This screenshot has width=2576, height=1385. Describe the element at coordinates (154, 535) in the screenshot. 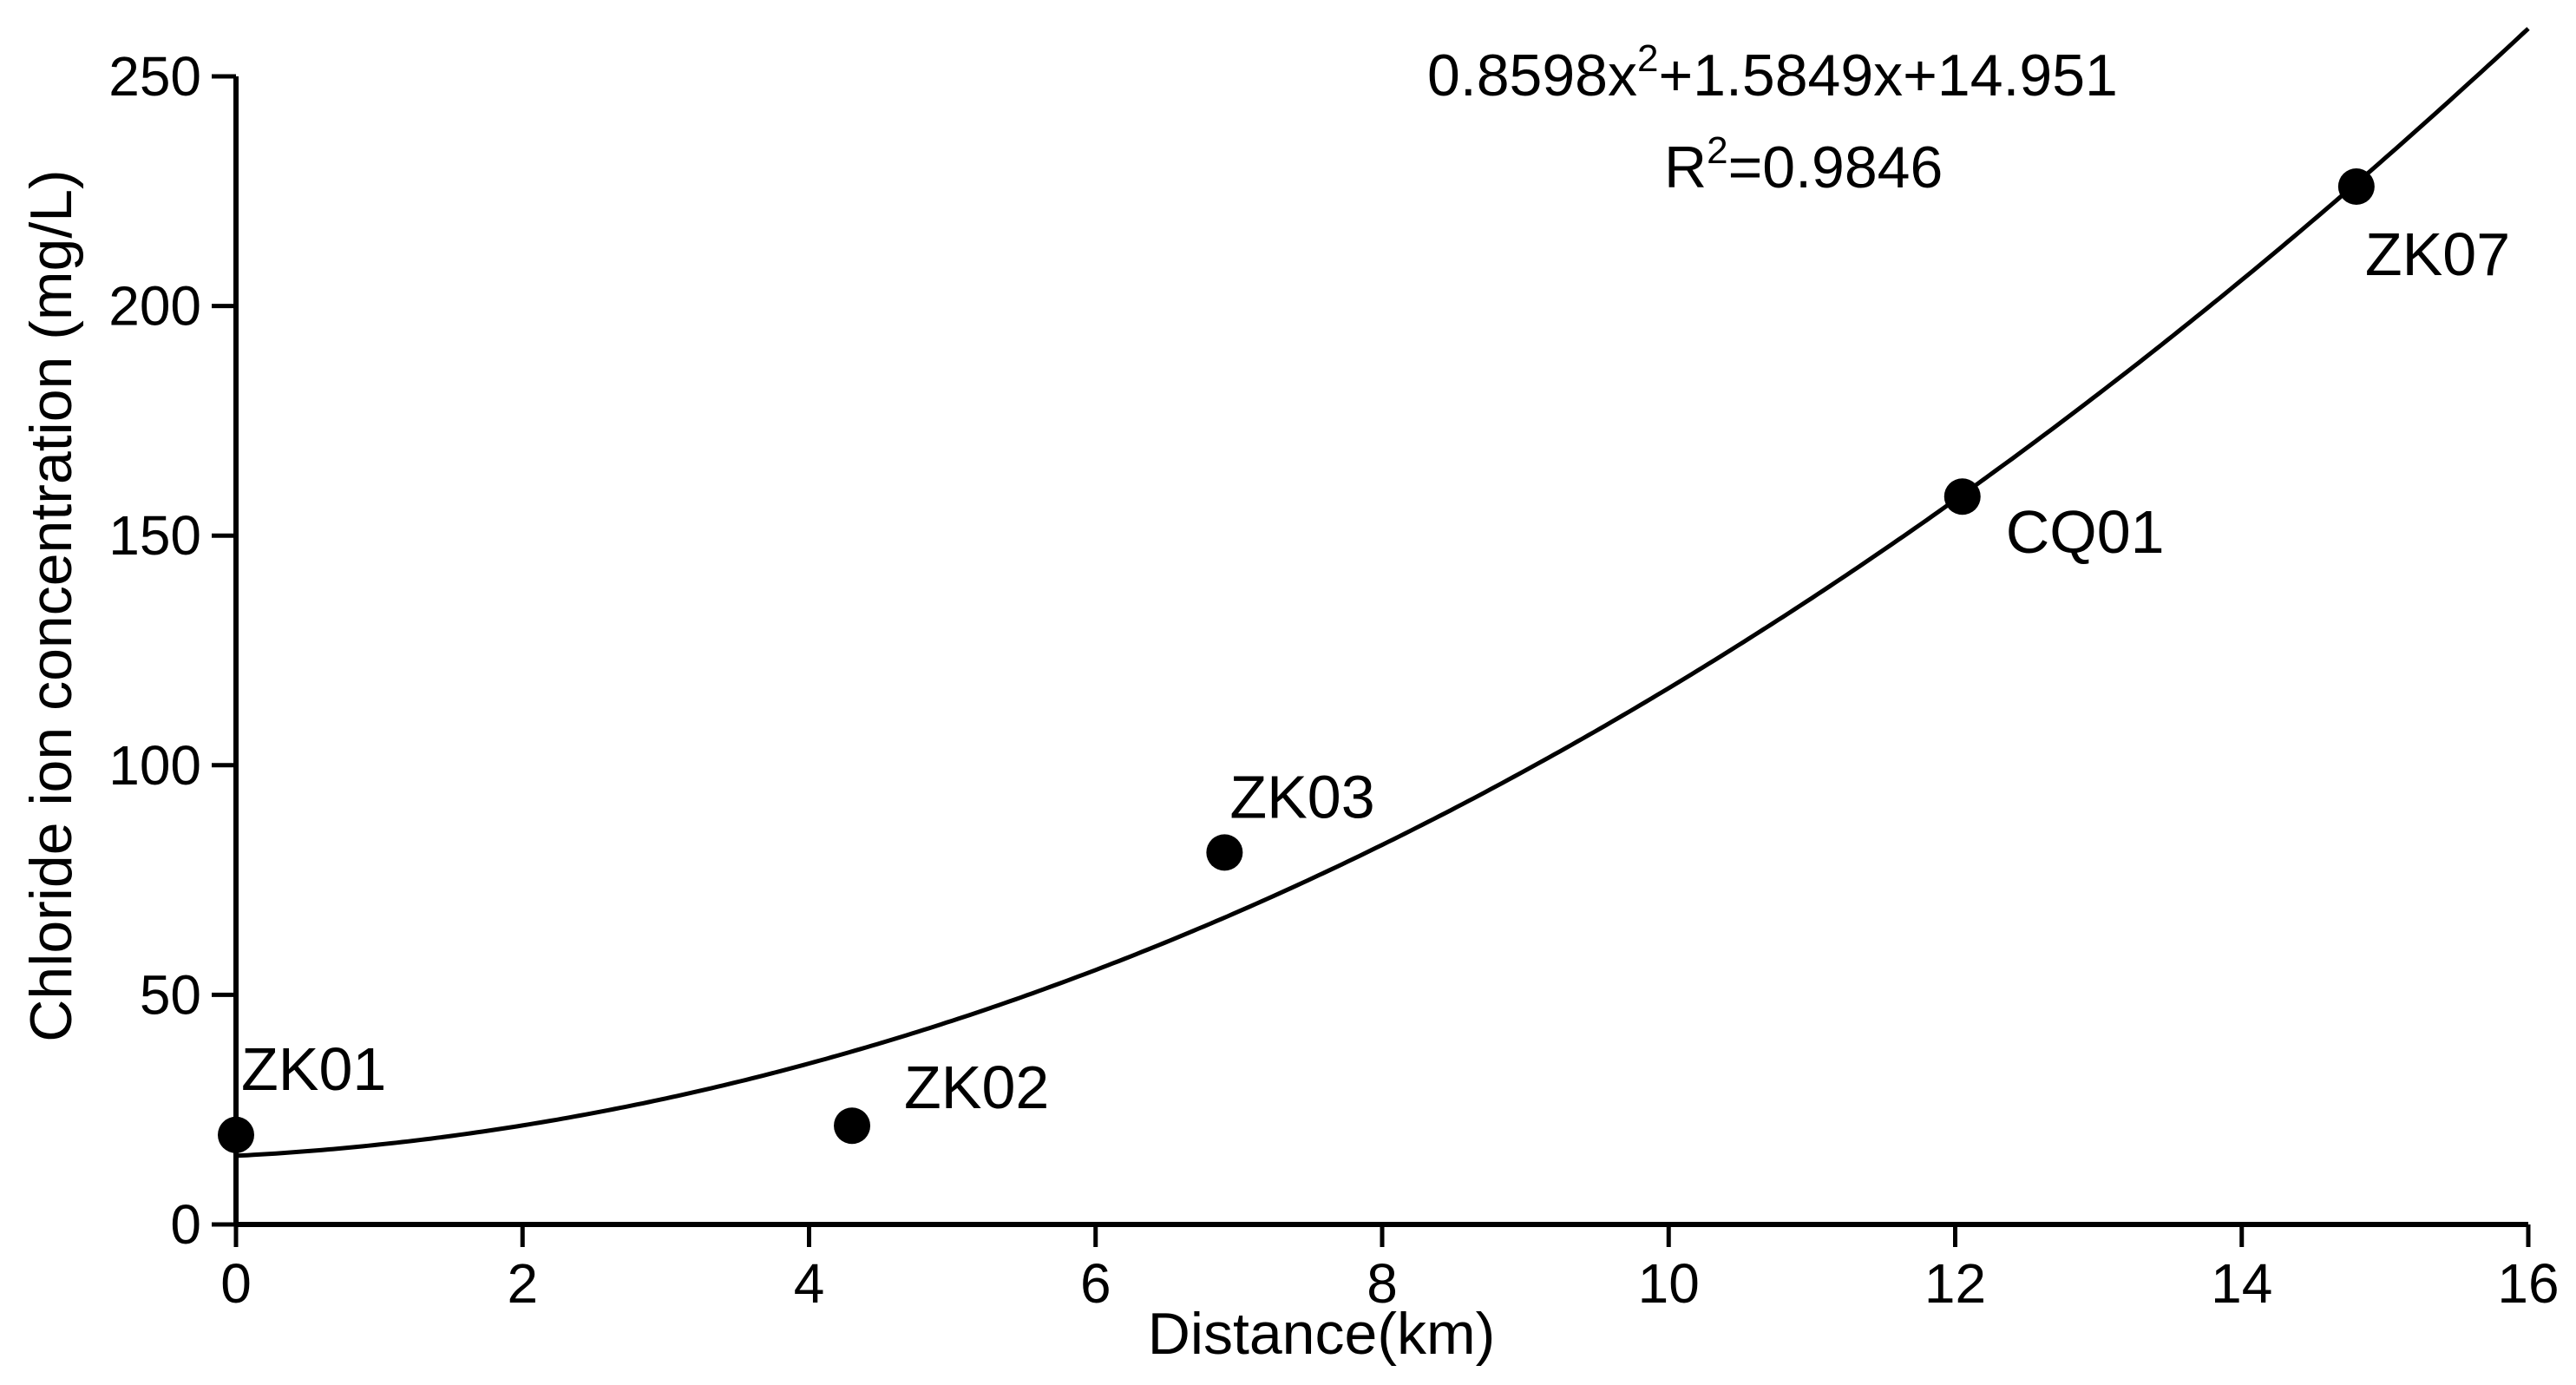

I see `y-tick-label: 150` at that location.